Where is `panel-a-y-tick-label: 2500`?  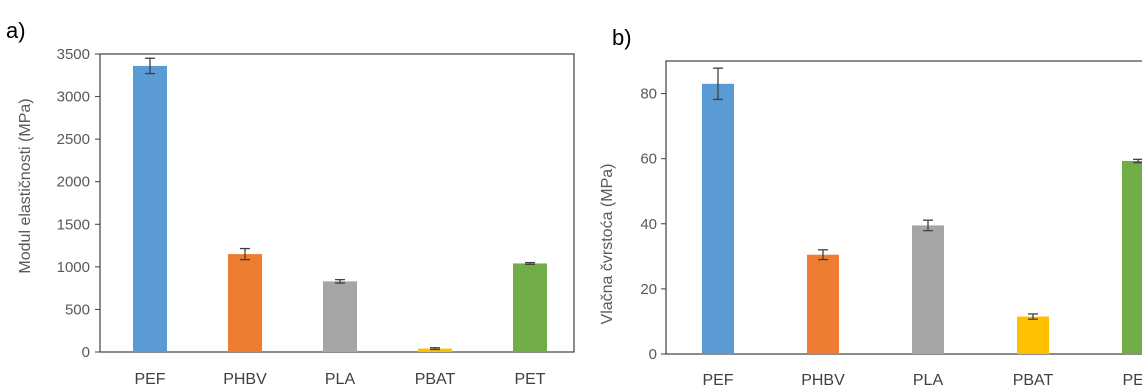 panel-a-y-tick-label: 2500 is located at coordinates (73, 139).